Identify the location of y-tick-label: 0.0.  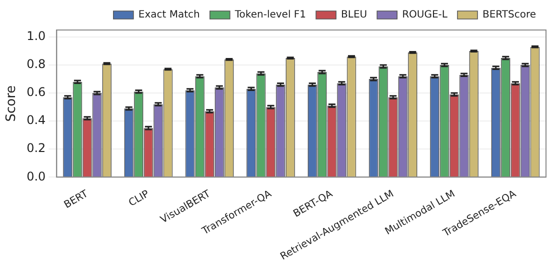
(36, 176).